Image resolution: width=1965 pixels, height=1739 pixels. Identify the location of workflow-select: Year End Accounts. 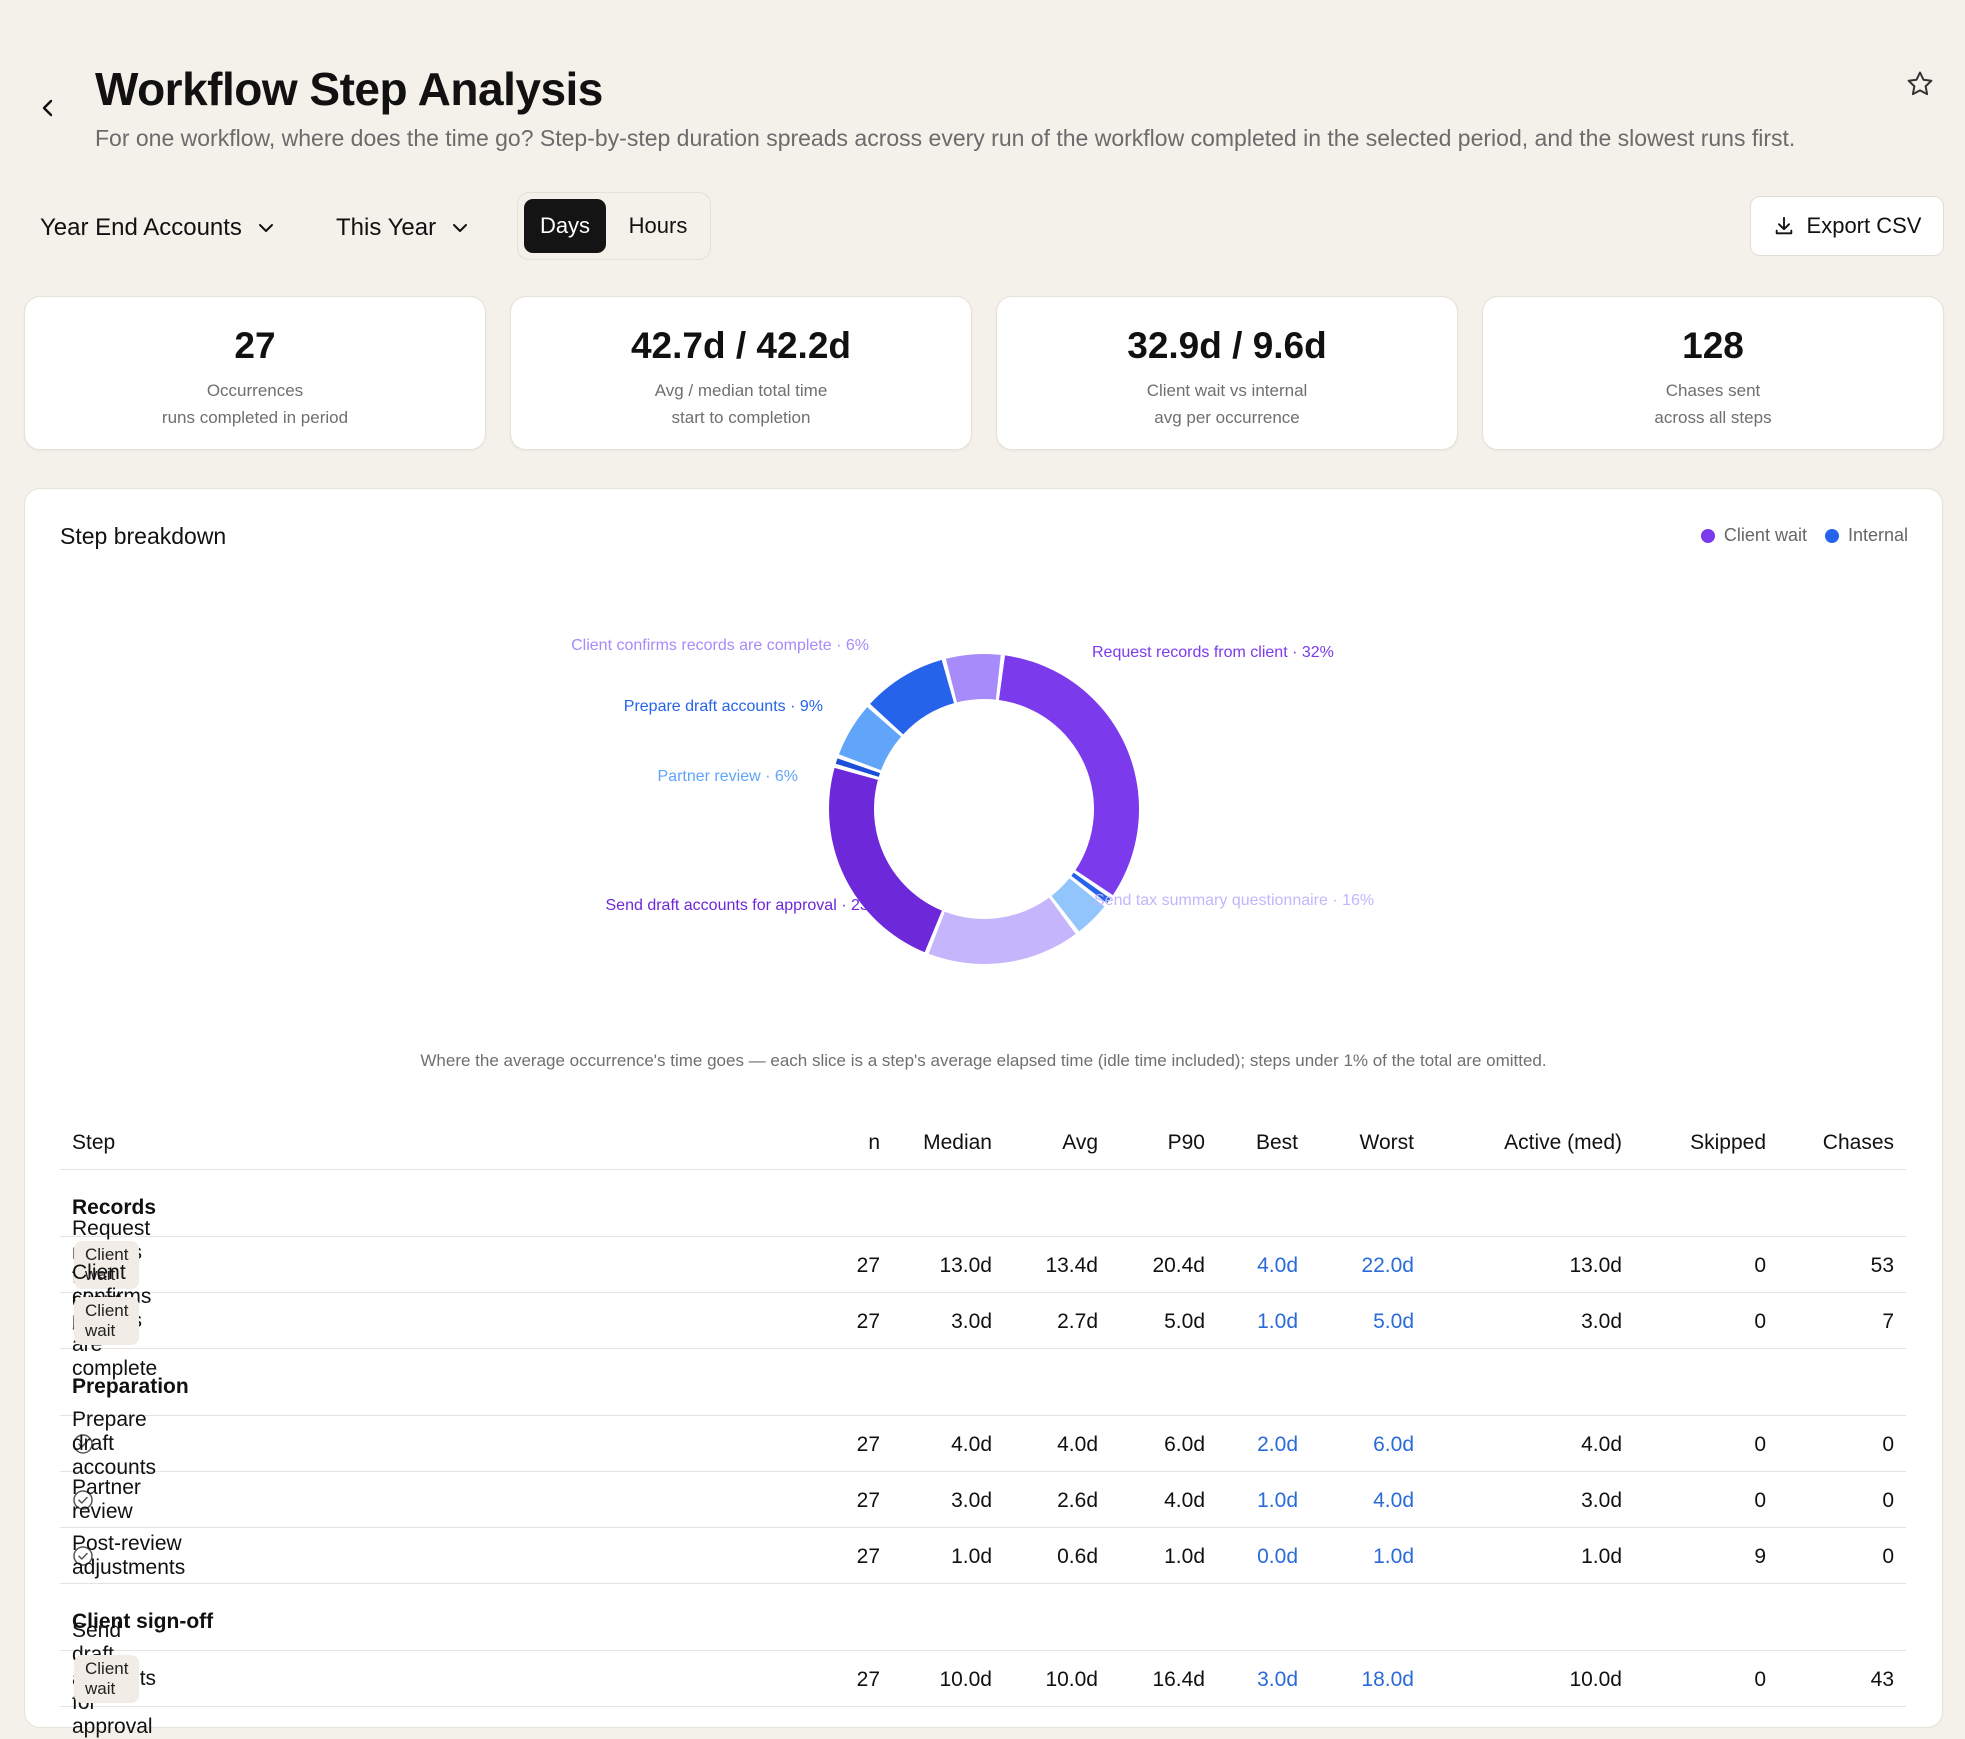
(157, 228).